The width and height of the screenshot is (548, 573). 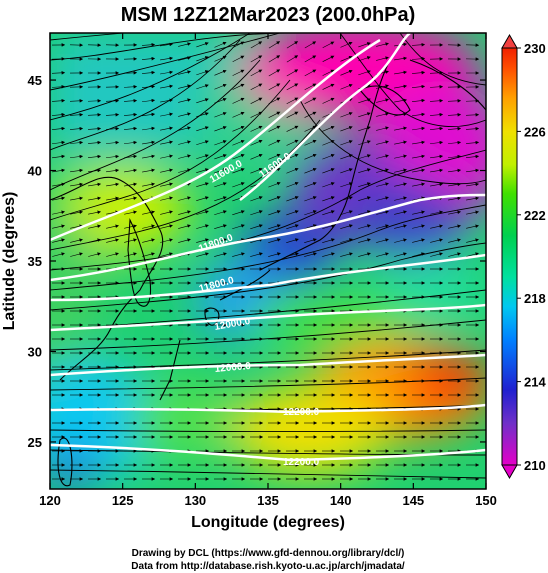 What do you see at coordinates (35, 80) in the screenshot?
I see `y-tick-label: 45` at bounding box center [35, 80].